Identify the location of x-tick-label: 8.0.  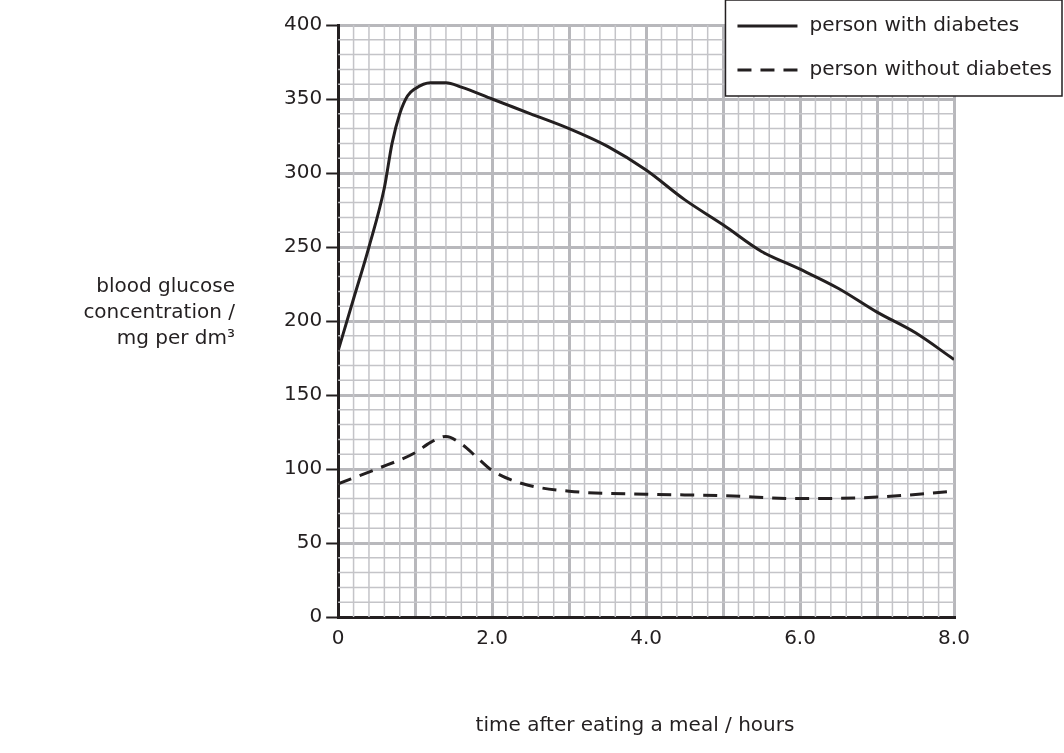
(954, 637).